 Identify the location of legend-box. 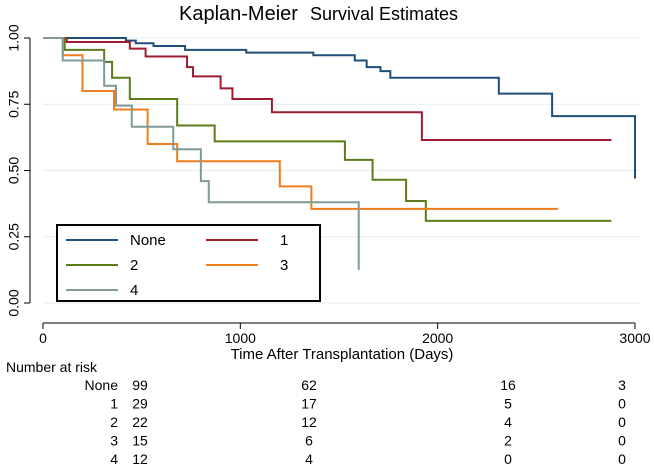
(188, 263).